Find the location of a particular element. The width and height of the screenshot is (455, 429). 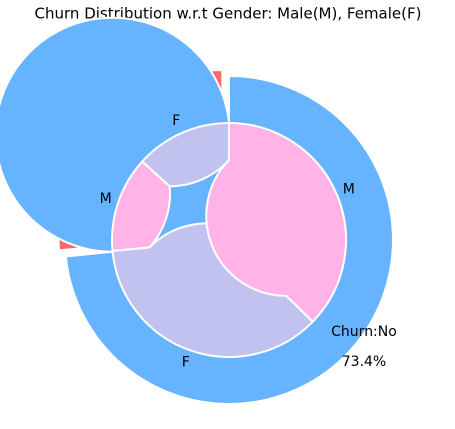

percent-label: 73.4% is located at coordinates (364, 362).